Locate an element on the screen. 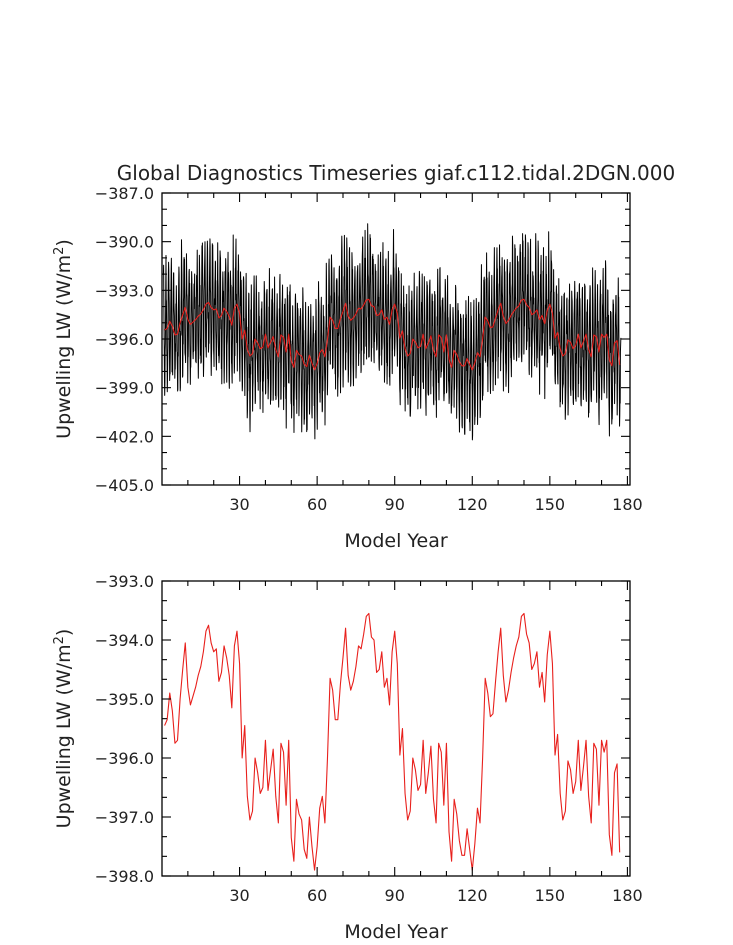 This screenshot has height=945, width=733. y-tick-label: −402.0 is located at coordinates (124, 436).